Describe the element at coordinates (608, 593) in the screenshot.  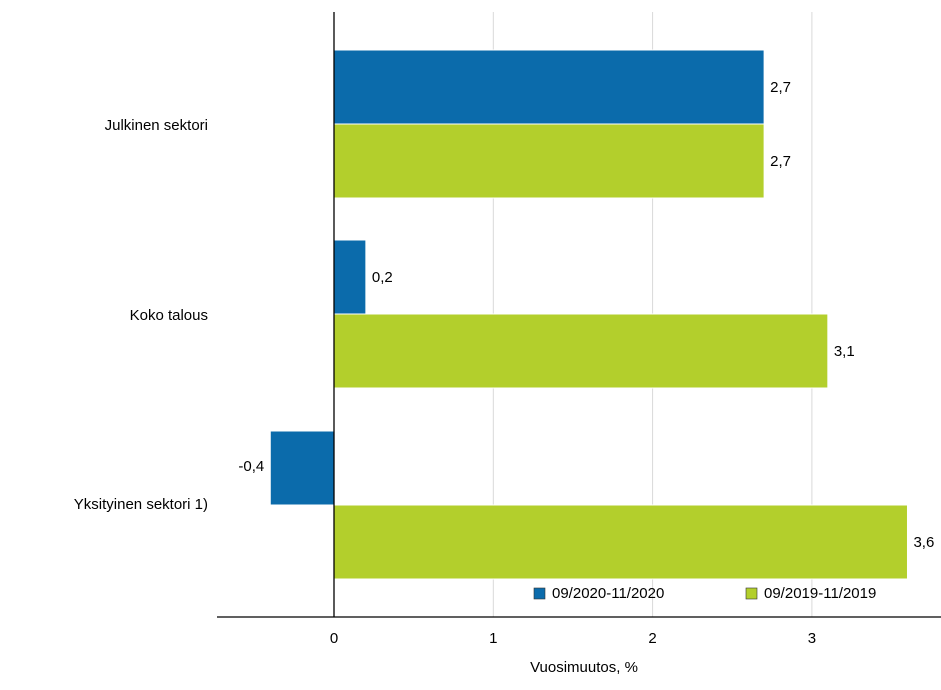
I see `legend-label: 09/2020-11/2020` at that location.